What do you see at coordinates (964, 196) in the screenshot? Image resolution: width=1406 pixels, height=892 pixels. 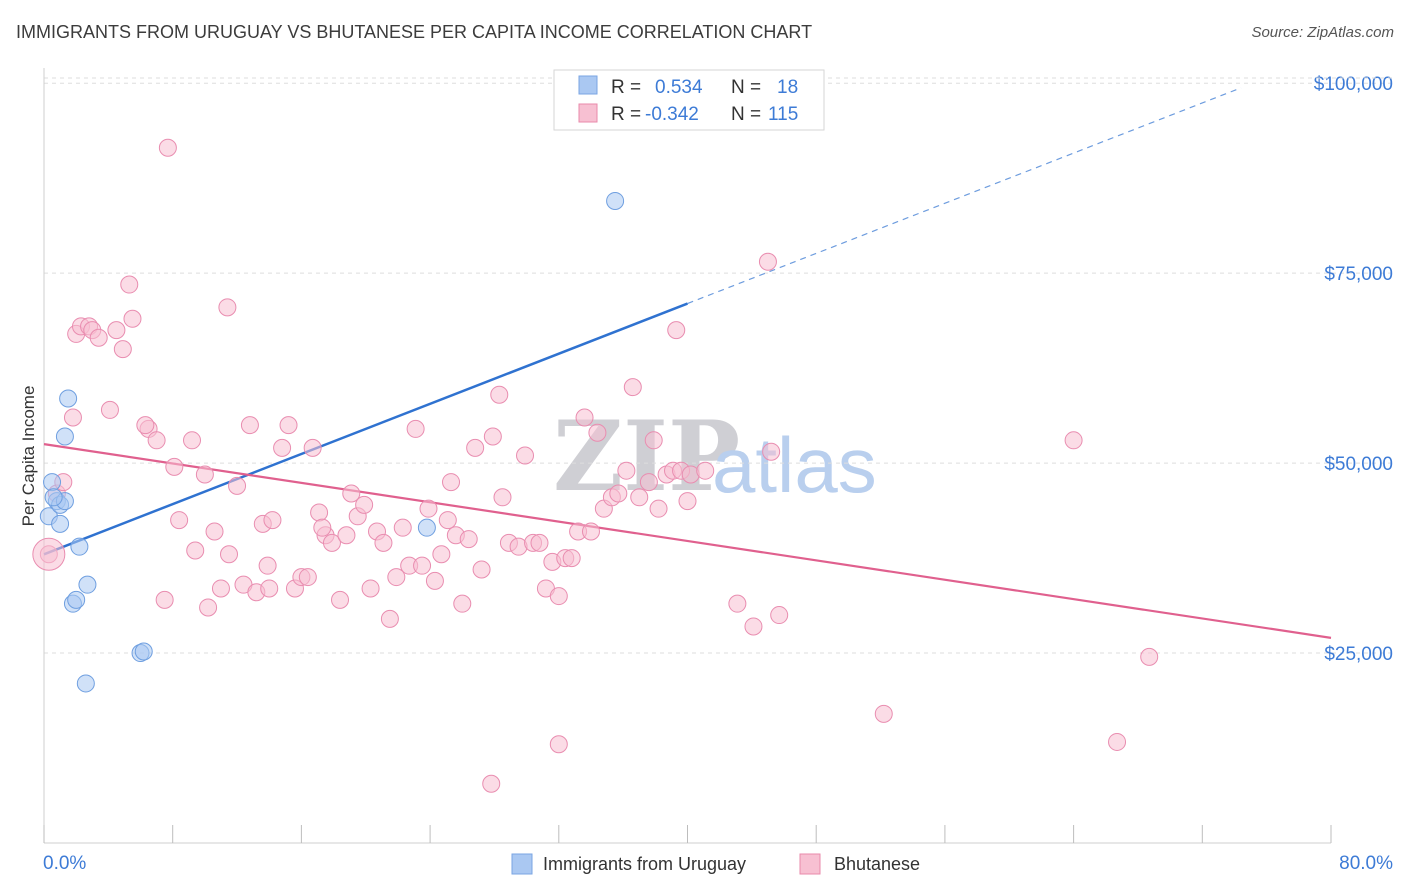 I see `trend-line-uruguay-extension` at bounding box center [964, 196].